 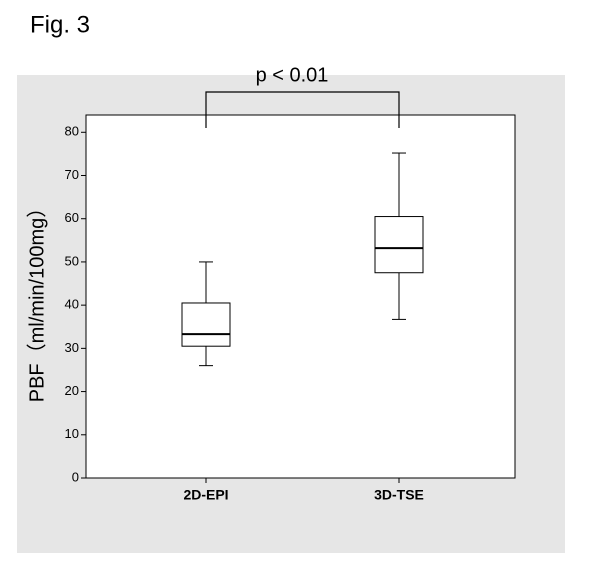 I want to click on y-tick-label: 0, so click(x=75, y=476).